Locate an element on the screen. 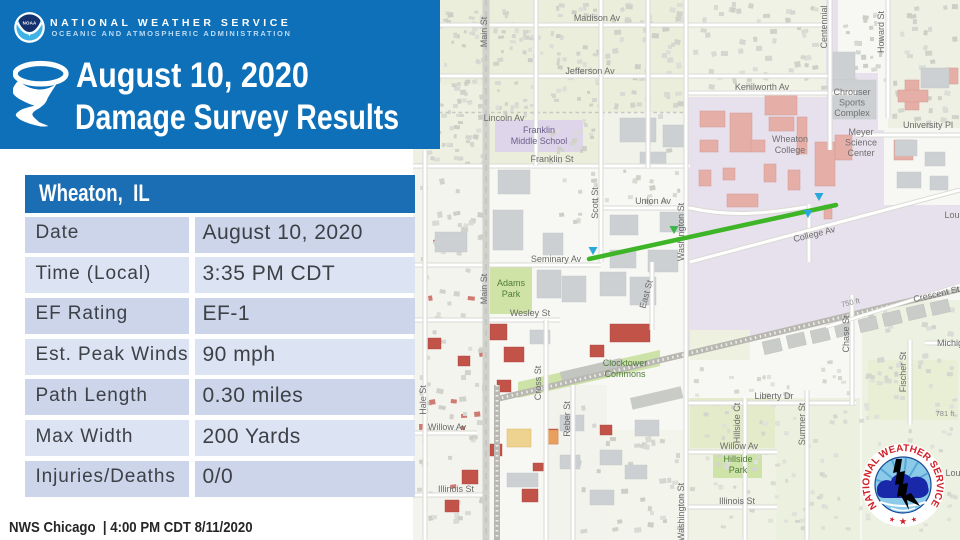 This screenshot has width=960, height=540. svg-text: Complex is located at coordinates (852, 113).